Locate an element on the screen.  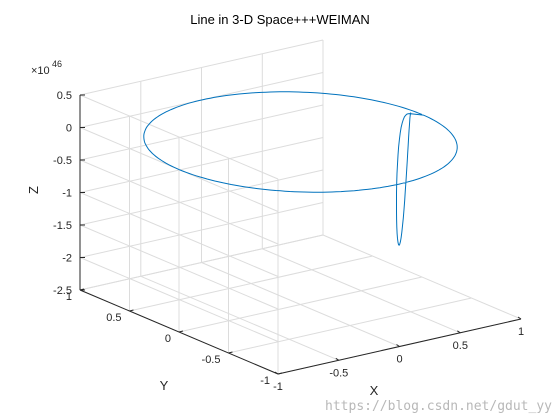
x-tick-label: -0.5 is located at coordinates (338, 373).